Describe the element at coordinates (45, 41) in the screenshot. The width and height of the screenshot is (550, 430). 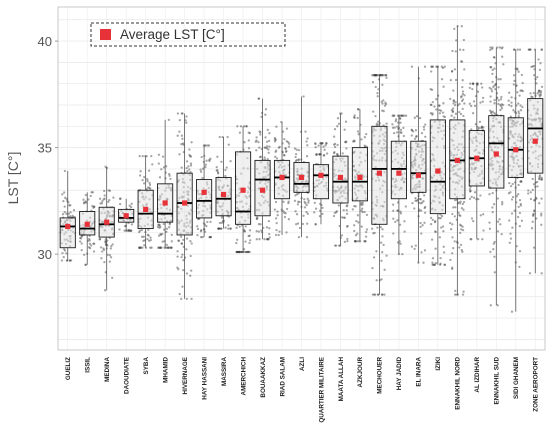
I see `y-tick-label: 40` at that location.